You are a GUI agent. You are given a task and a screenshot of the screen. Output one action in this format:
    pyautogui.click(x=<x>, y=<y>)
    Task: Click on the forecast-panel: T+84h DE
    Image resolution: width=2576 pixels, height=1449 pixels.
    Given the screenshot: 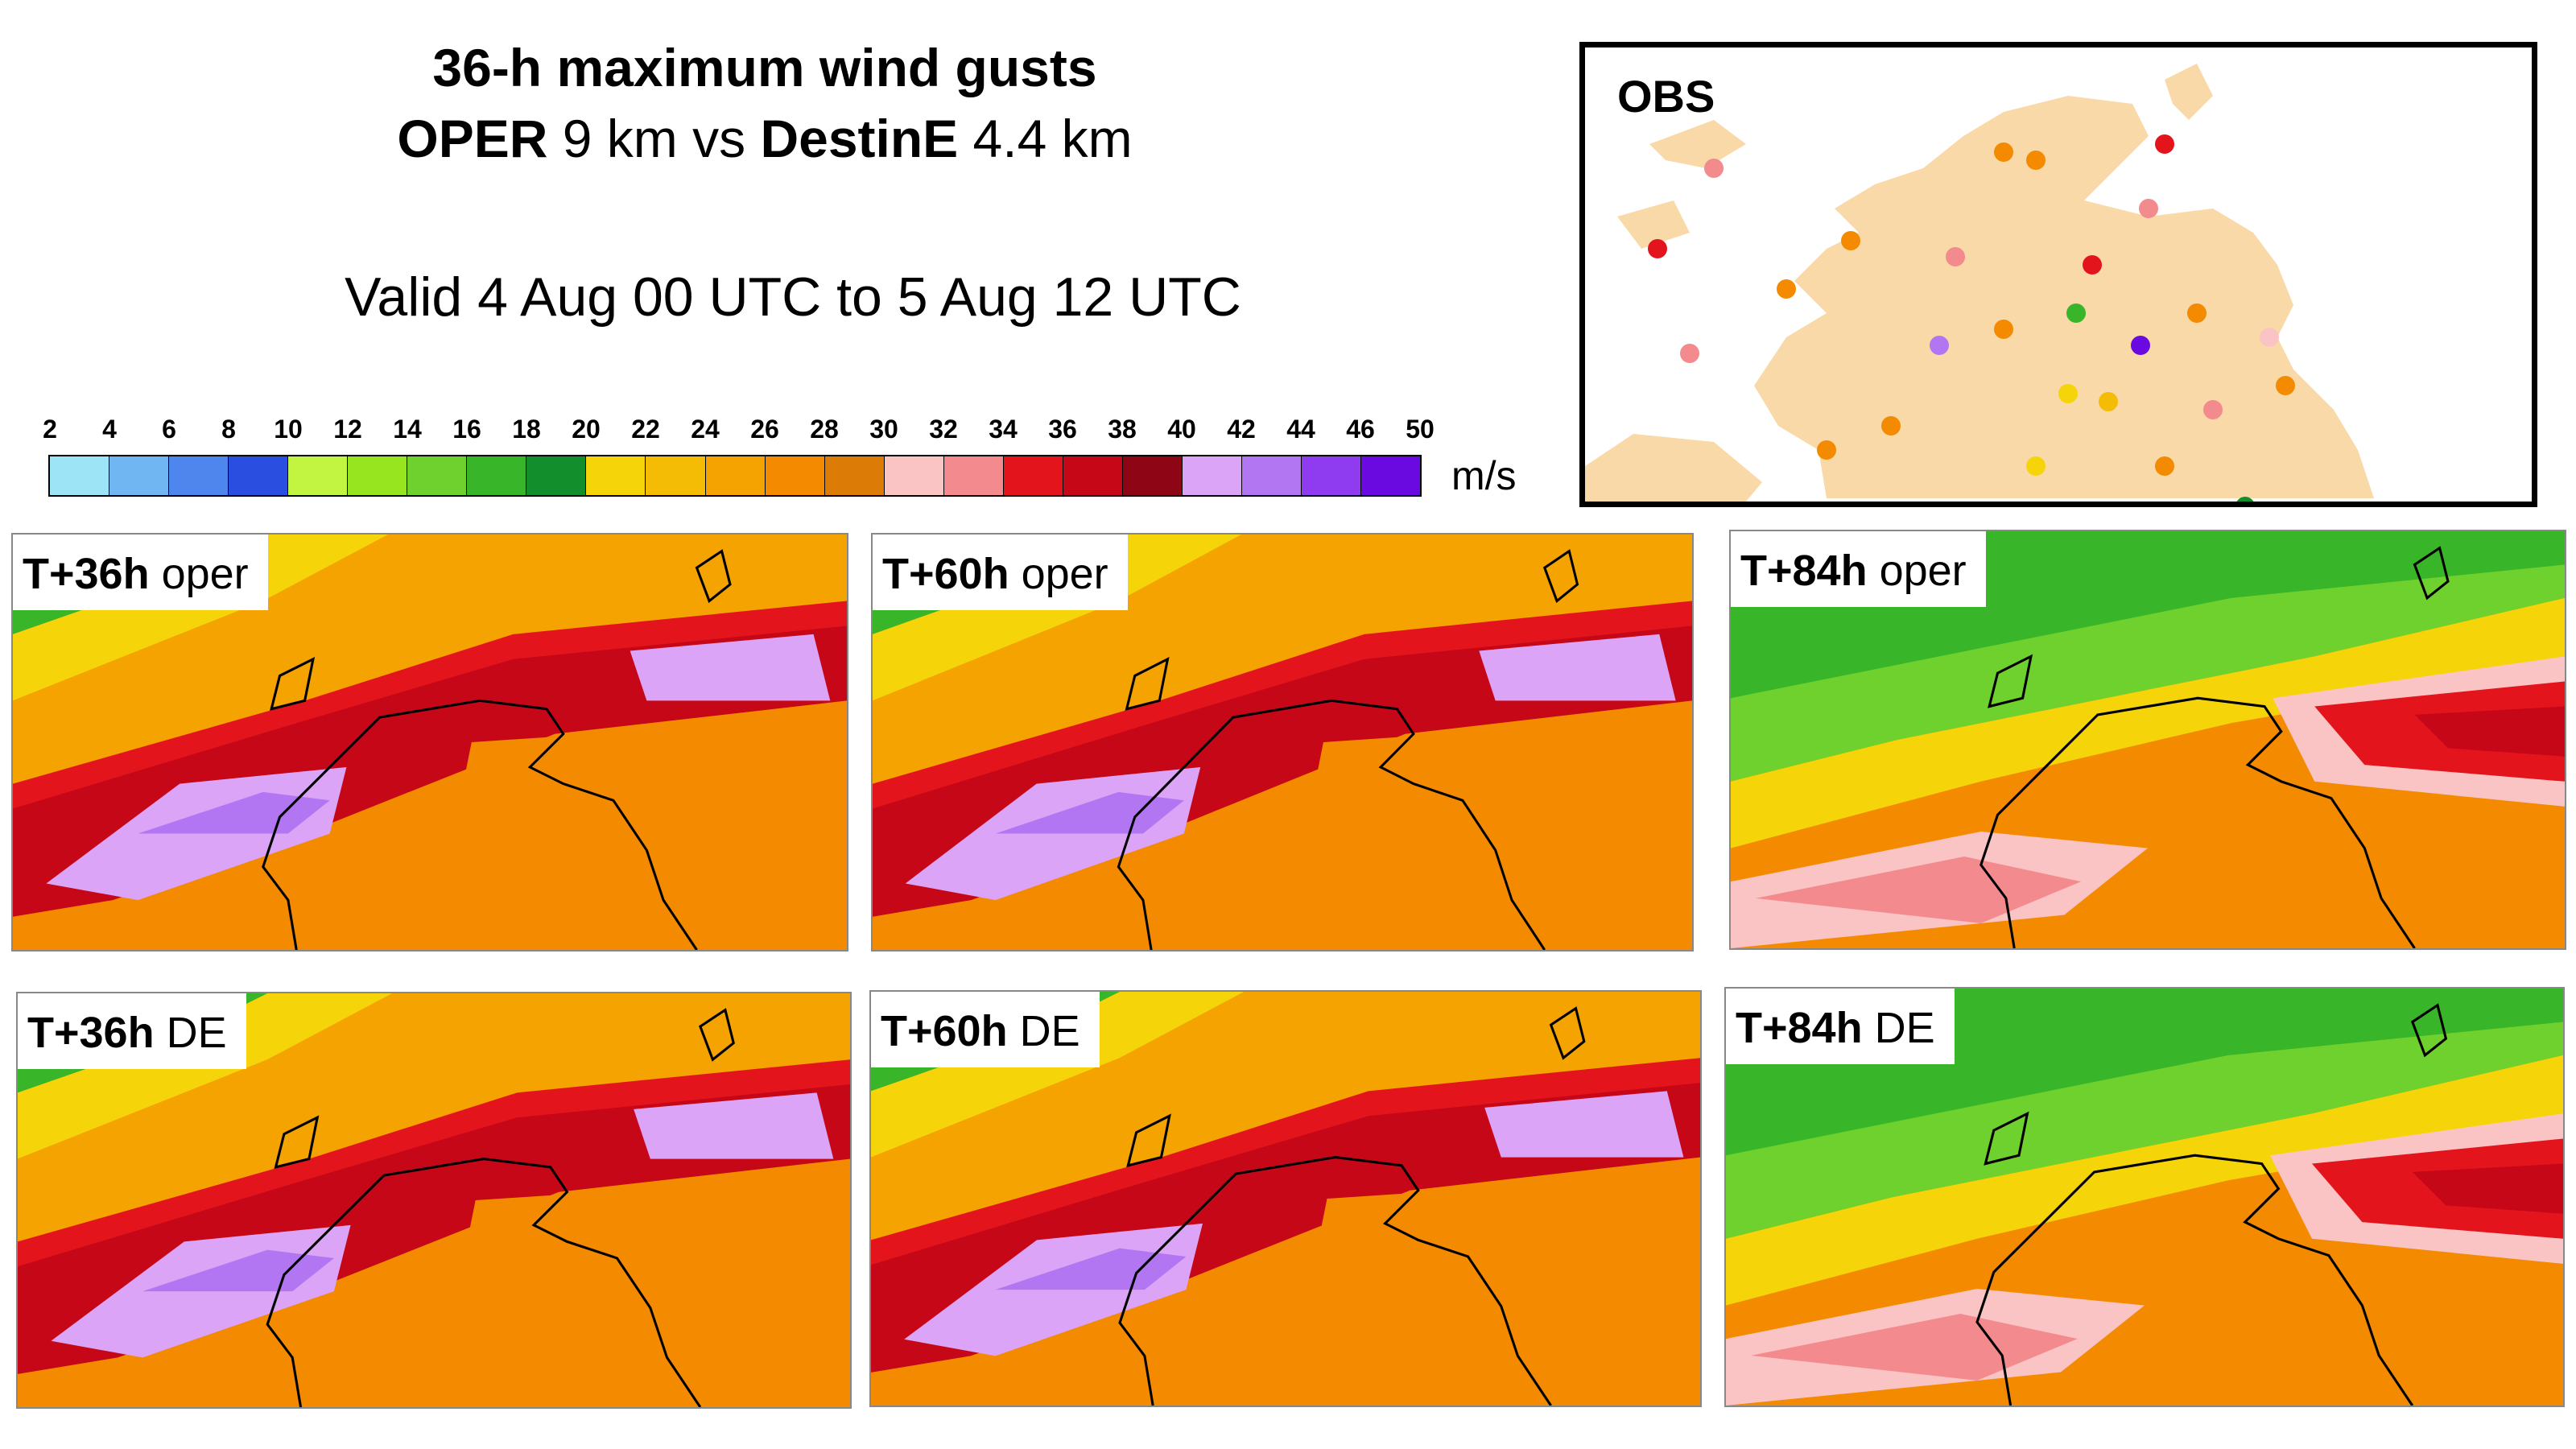 What is the action you would take?
    pyautogui.click(x=2144, y=1197)
    